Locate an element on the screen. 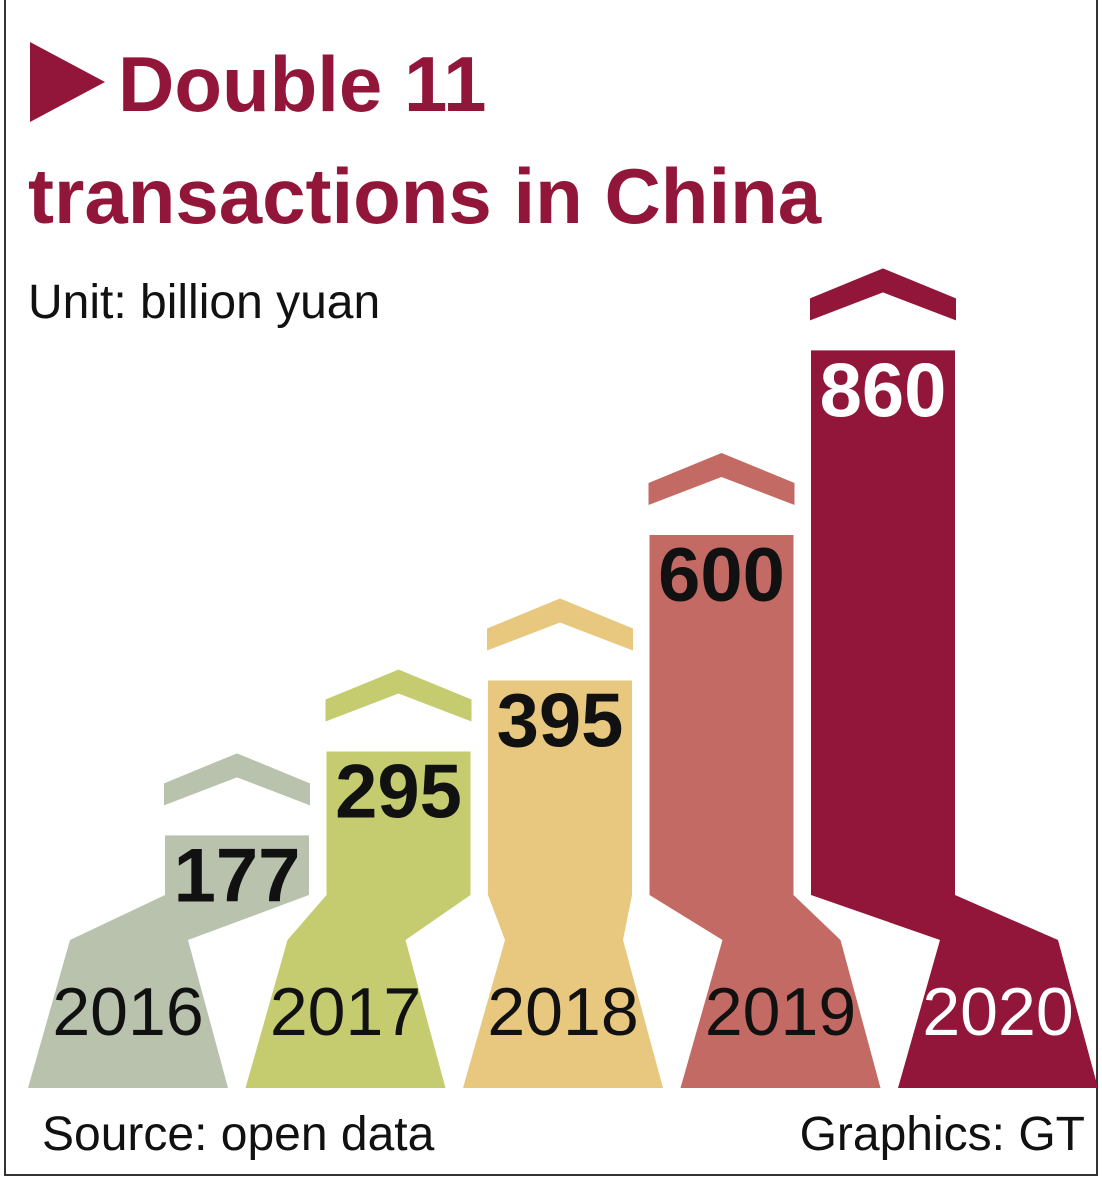 This screenshot has width=1102, height=1200. title-marker is located at coordinates (67, 82).